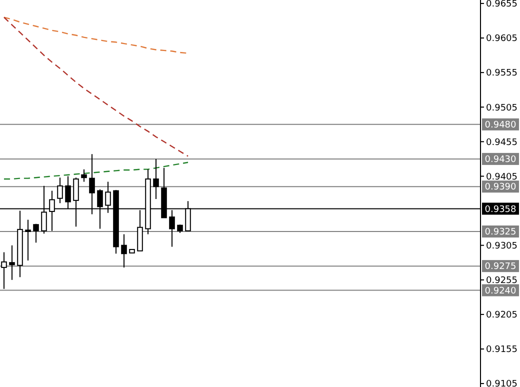 The image size is (520, 387). Describe the element at coordinates (502, 315) in the screenshot. I see `y-tick-label: 0.9205` at that location.